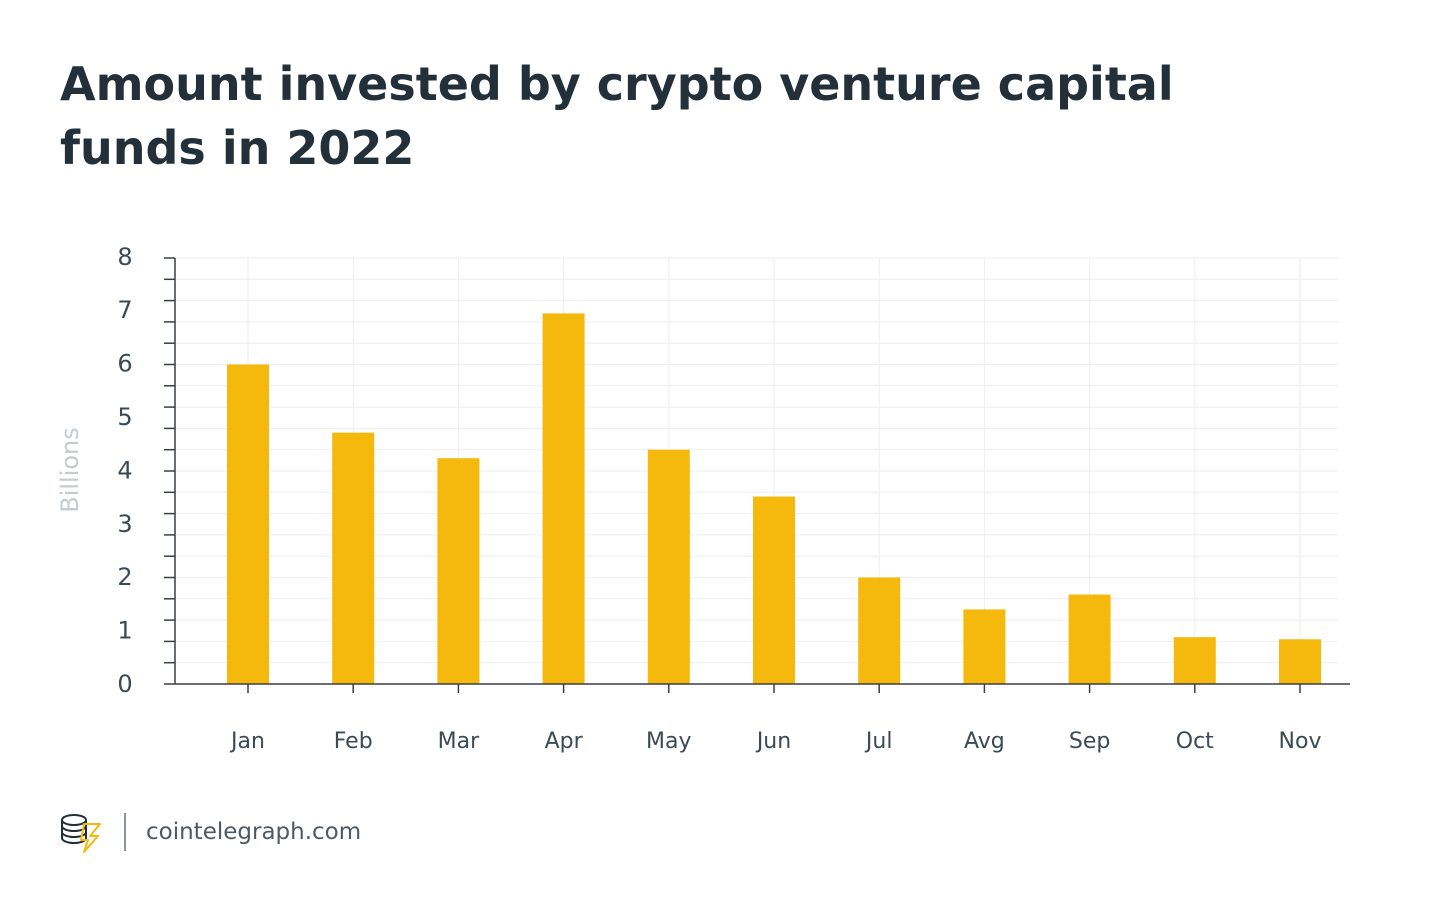 This screenshot has width=1450, height=911. What do you see at coordinates (125, 832) in the screenshot?
I see `footer-divider` at bounding box center [125, 832].